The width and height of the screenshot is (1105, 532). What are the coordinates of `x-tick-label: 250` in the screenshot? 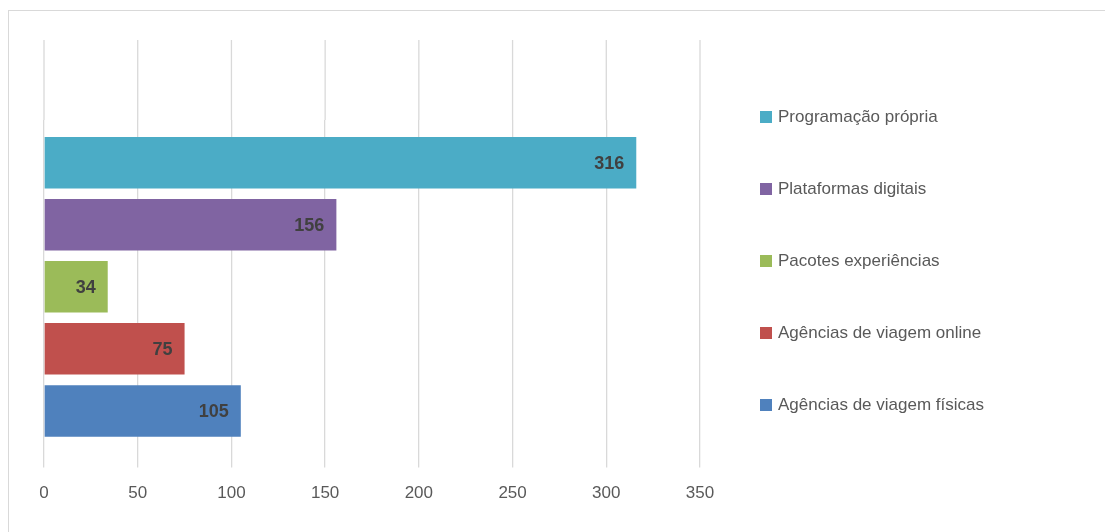 It's located at (512, 493).